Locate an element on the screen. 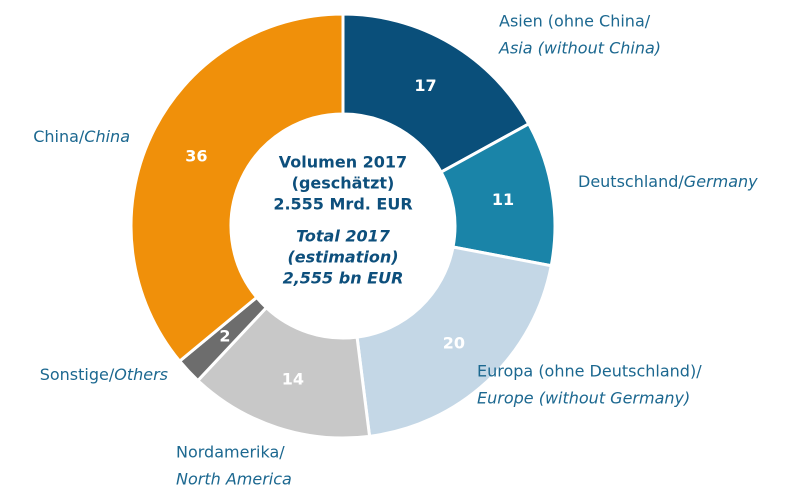 The width and height of the screenshot is (796, 501). value-label: 14 is located at coordinates (293, 379).